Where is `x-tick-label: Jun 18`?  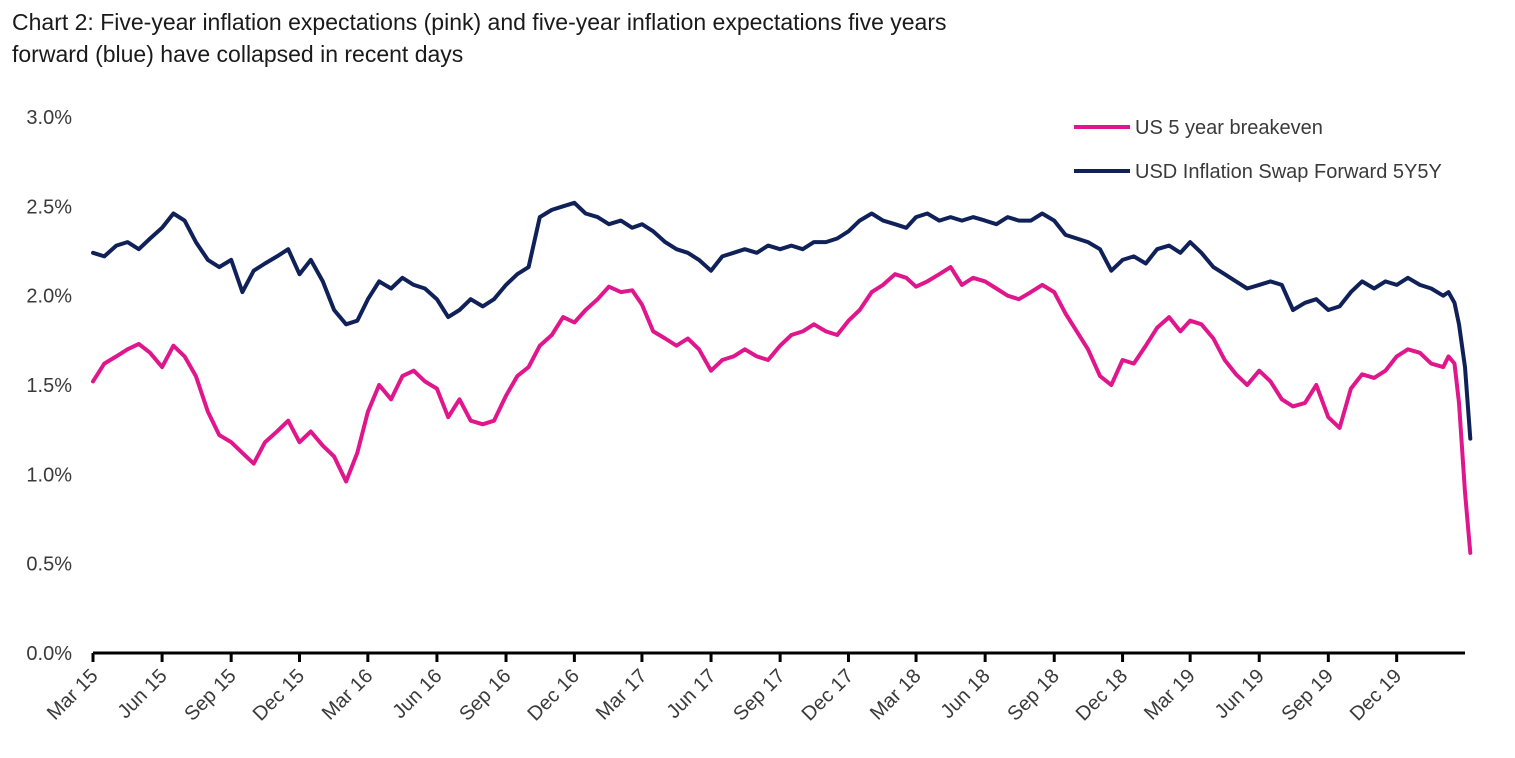
x-tick-label: Jun 18 is located at coordinates (966, 694).